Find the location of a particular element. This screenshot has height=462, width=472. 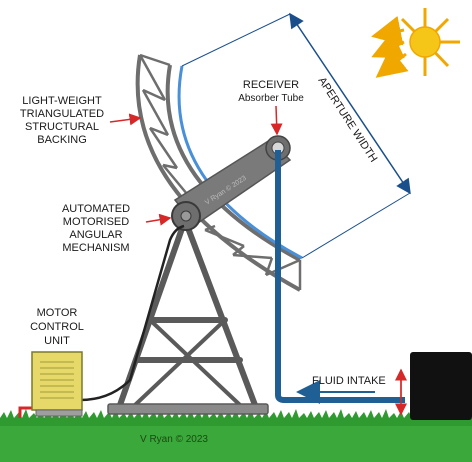

mechanism-label-line-1: AUTOMATED is located at coordinates (96, 209).